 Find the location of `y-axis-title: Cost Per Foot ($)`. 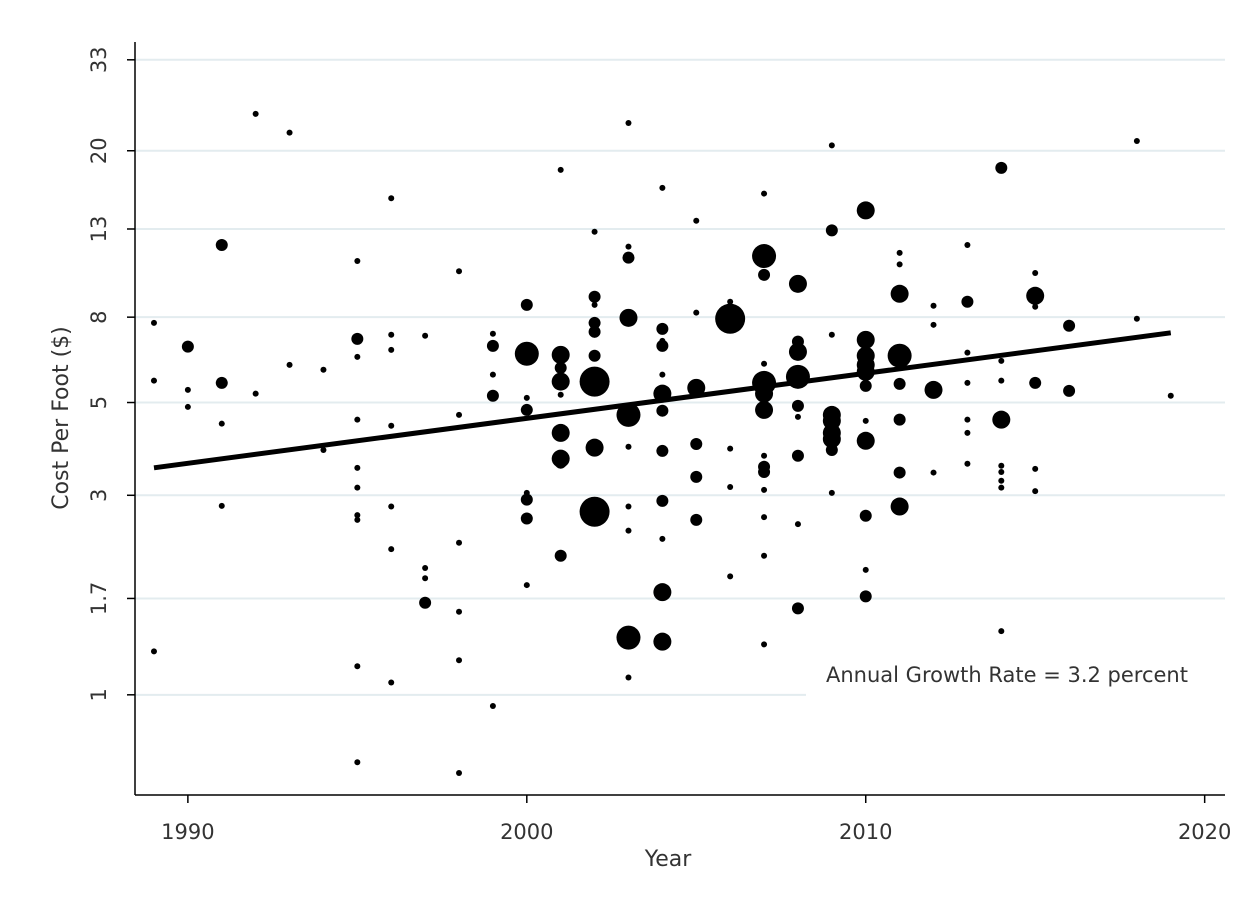

y-axis-title: Cost Per Foot ($) is located at coordinates (61, 418).